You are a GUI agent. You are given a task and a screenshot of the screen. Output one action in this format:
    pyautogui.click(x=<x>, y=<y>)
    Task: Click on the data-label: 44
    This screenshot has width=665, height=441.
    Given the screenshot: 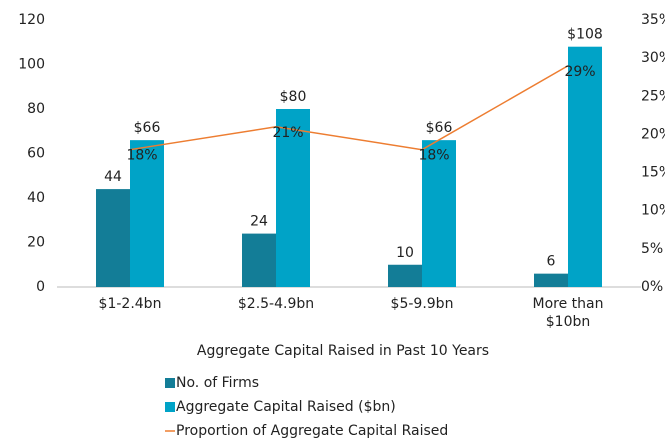 What is the action you would take?
    pyautogui.click(x=113, y=177)
    